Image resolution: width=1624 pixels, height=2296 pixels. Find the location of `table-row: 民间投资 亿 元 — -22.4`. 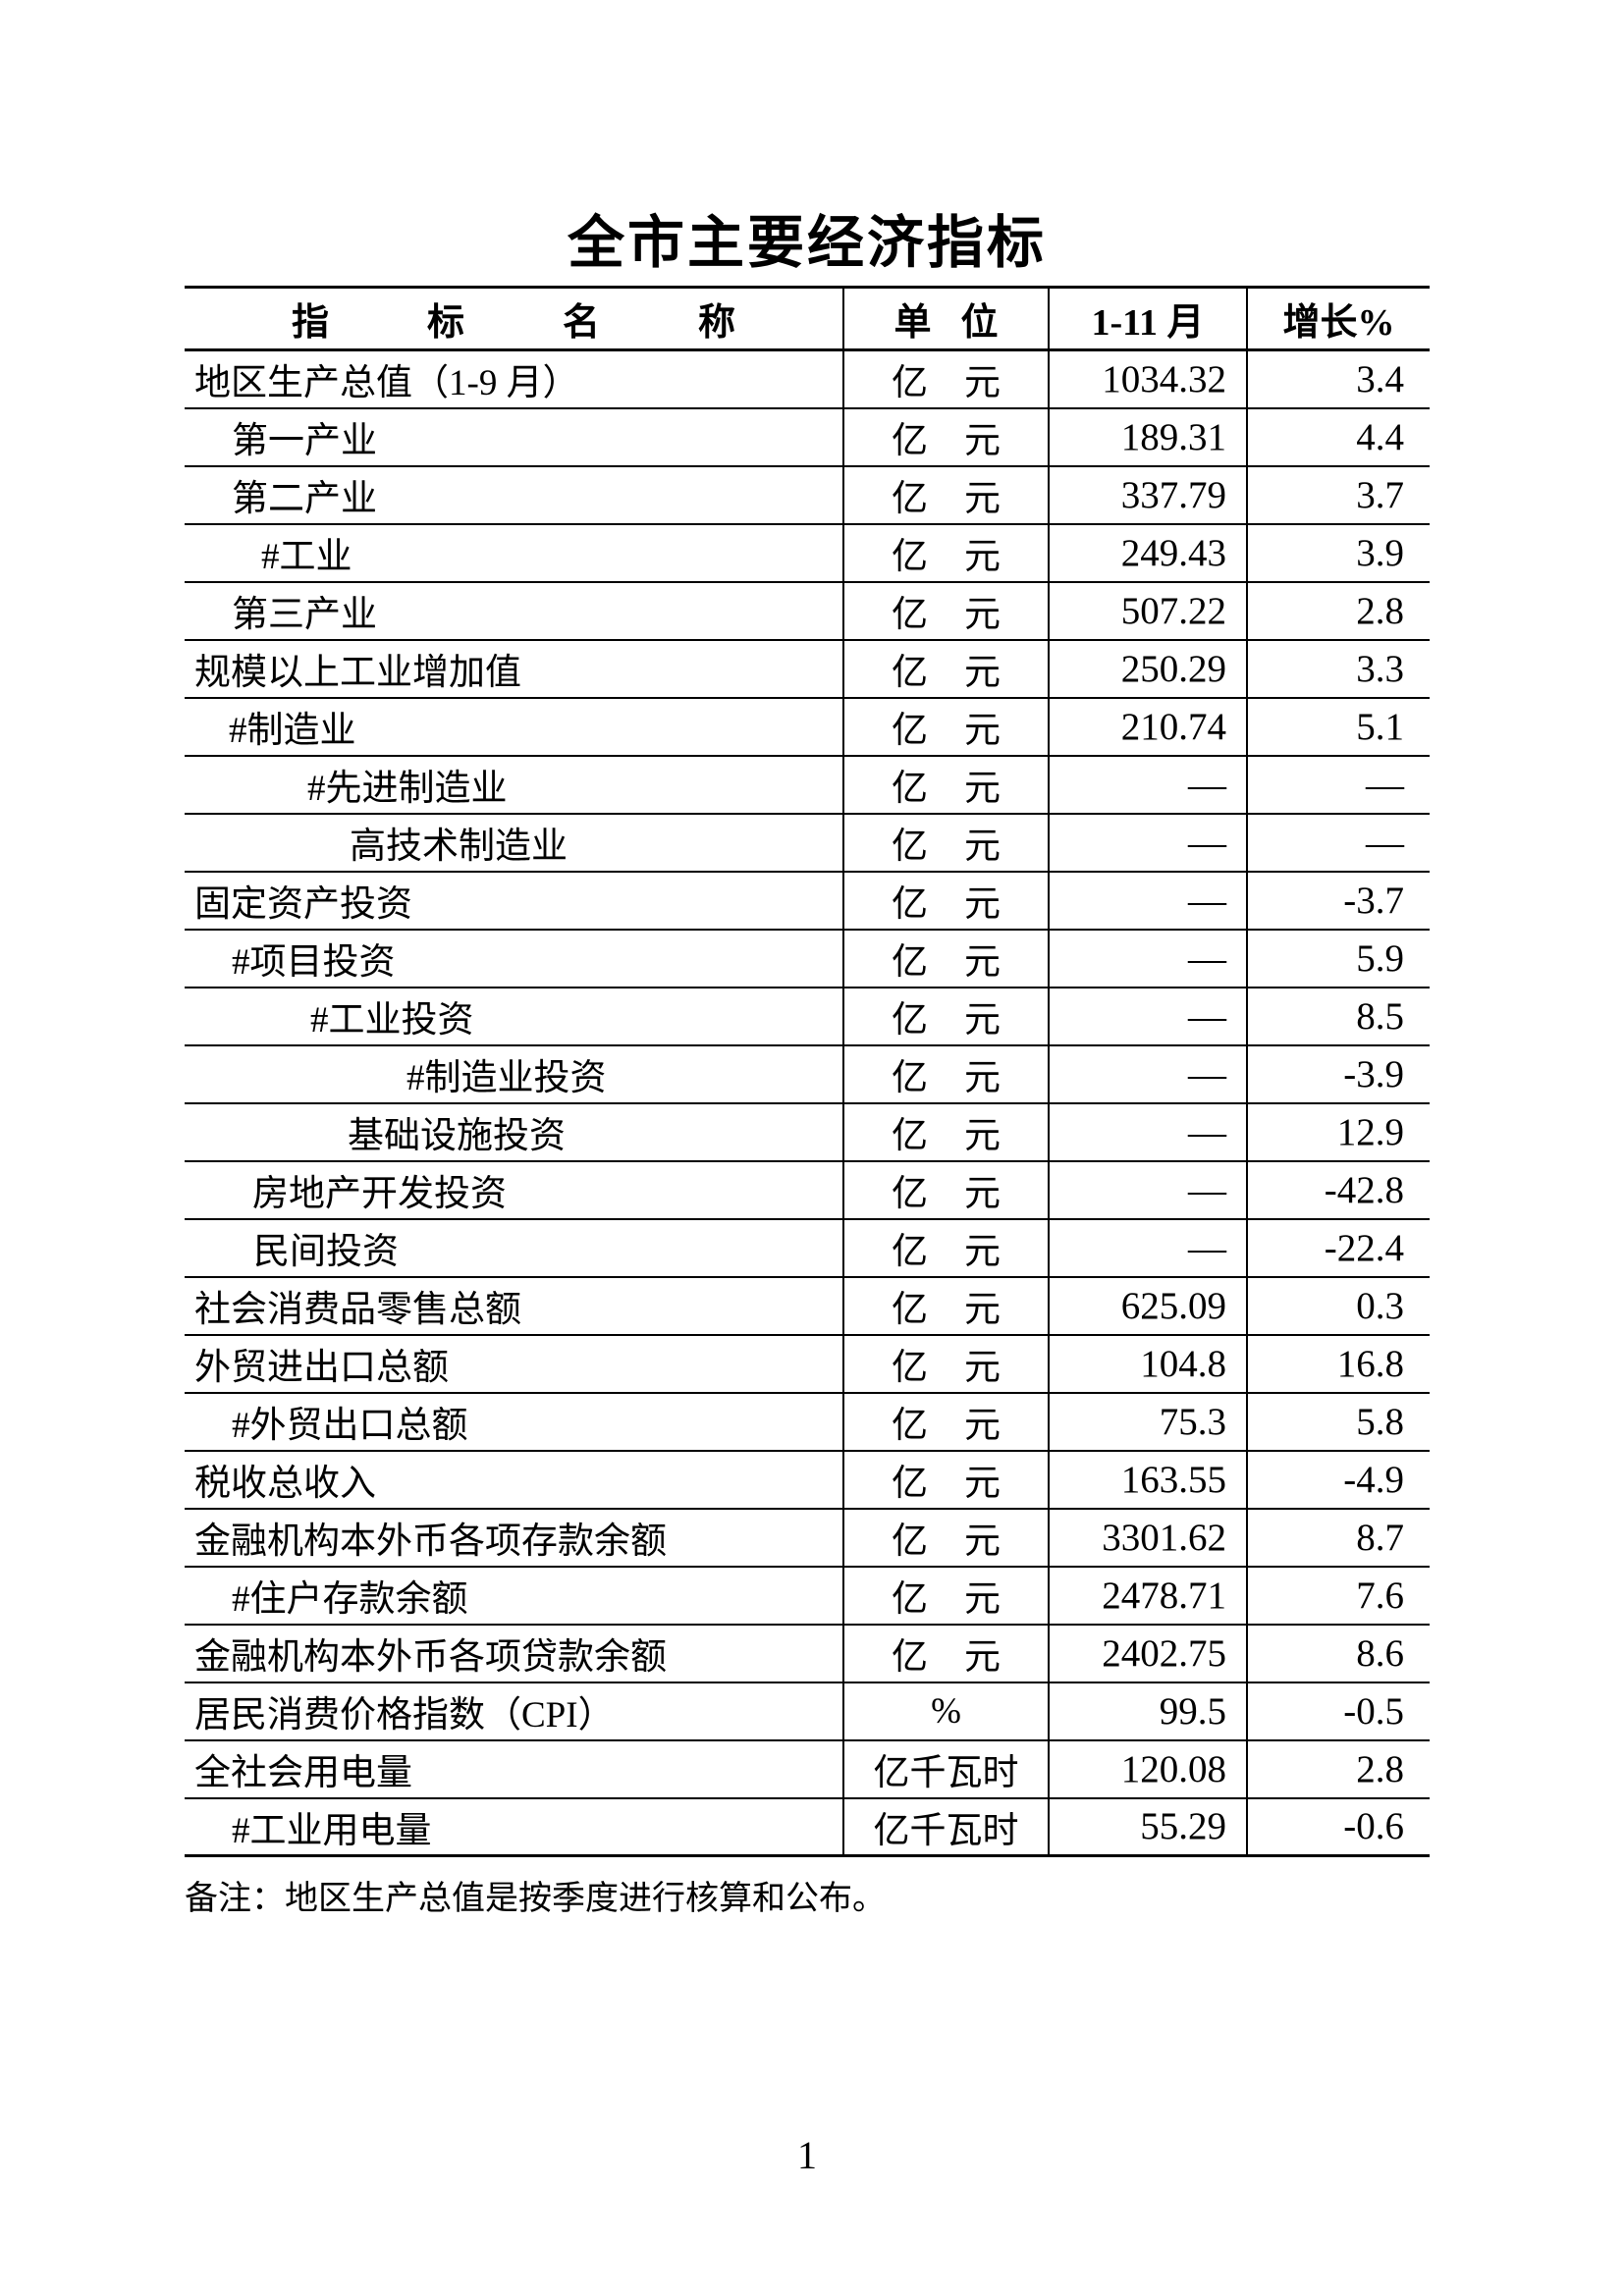

table-row: 民间投资 亿 元 — -22.4 is located at coordinates (807, 1247).